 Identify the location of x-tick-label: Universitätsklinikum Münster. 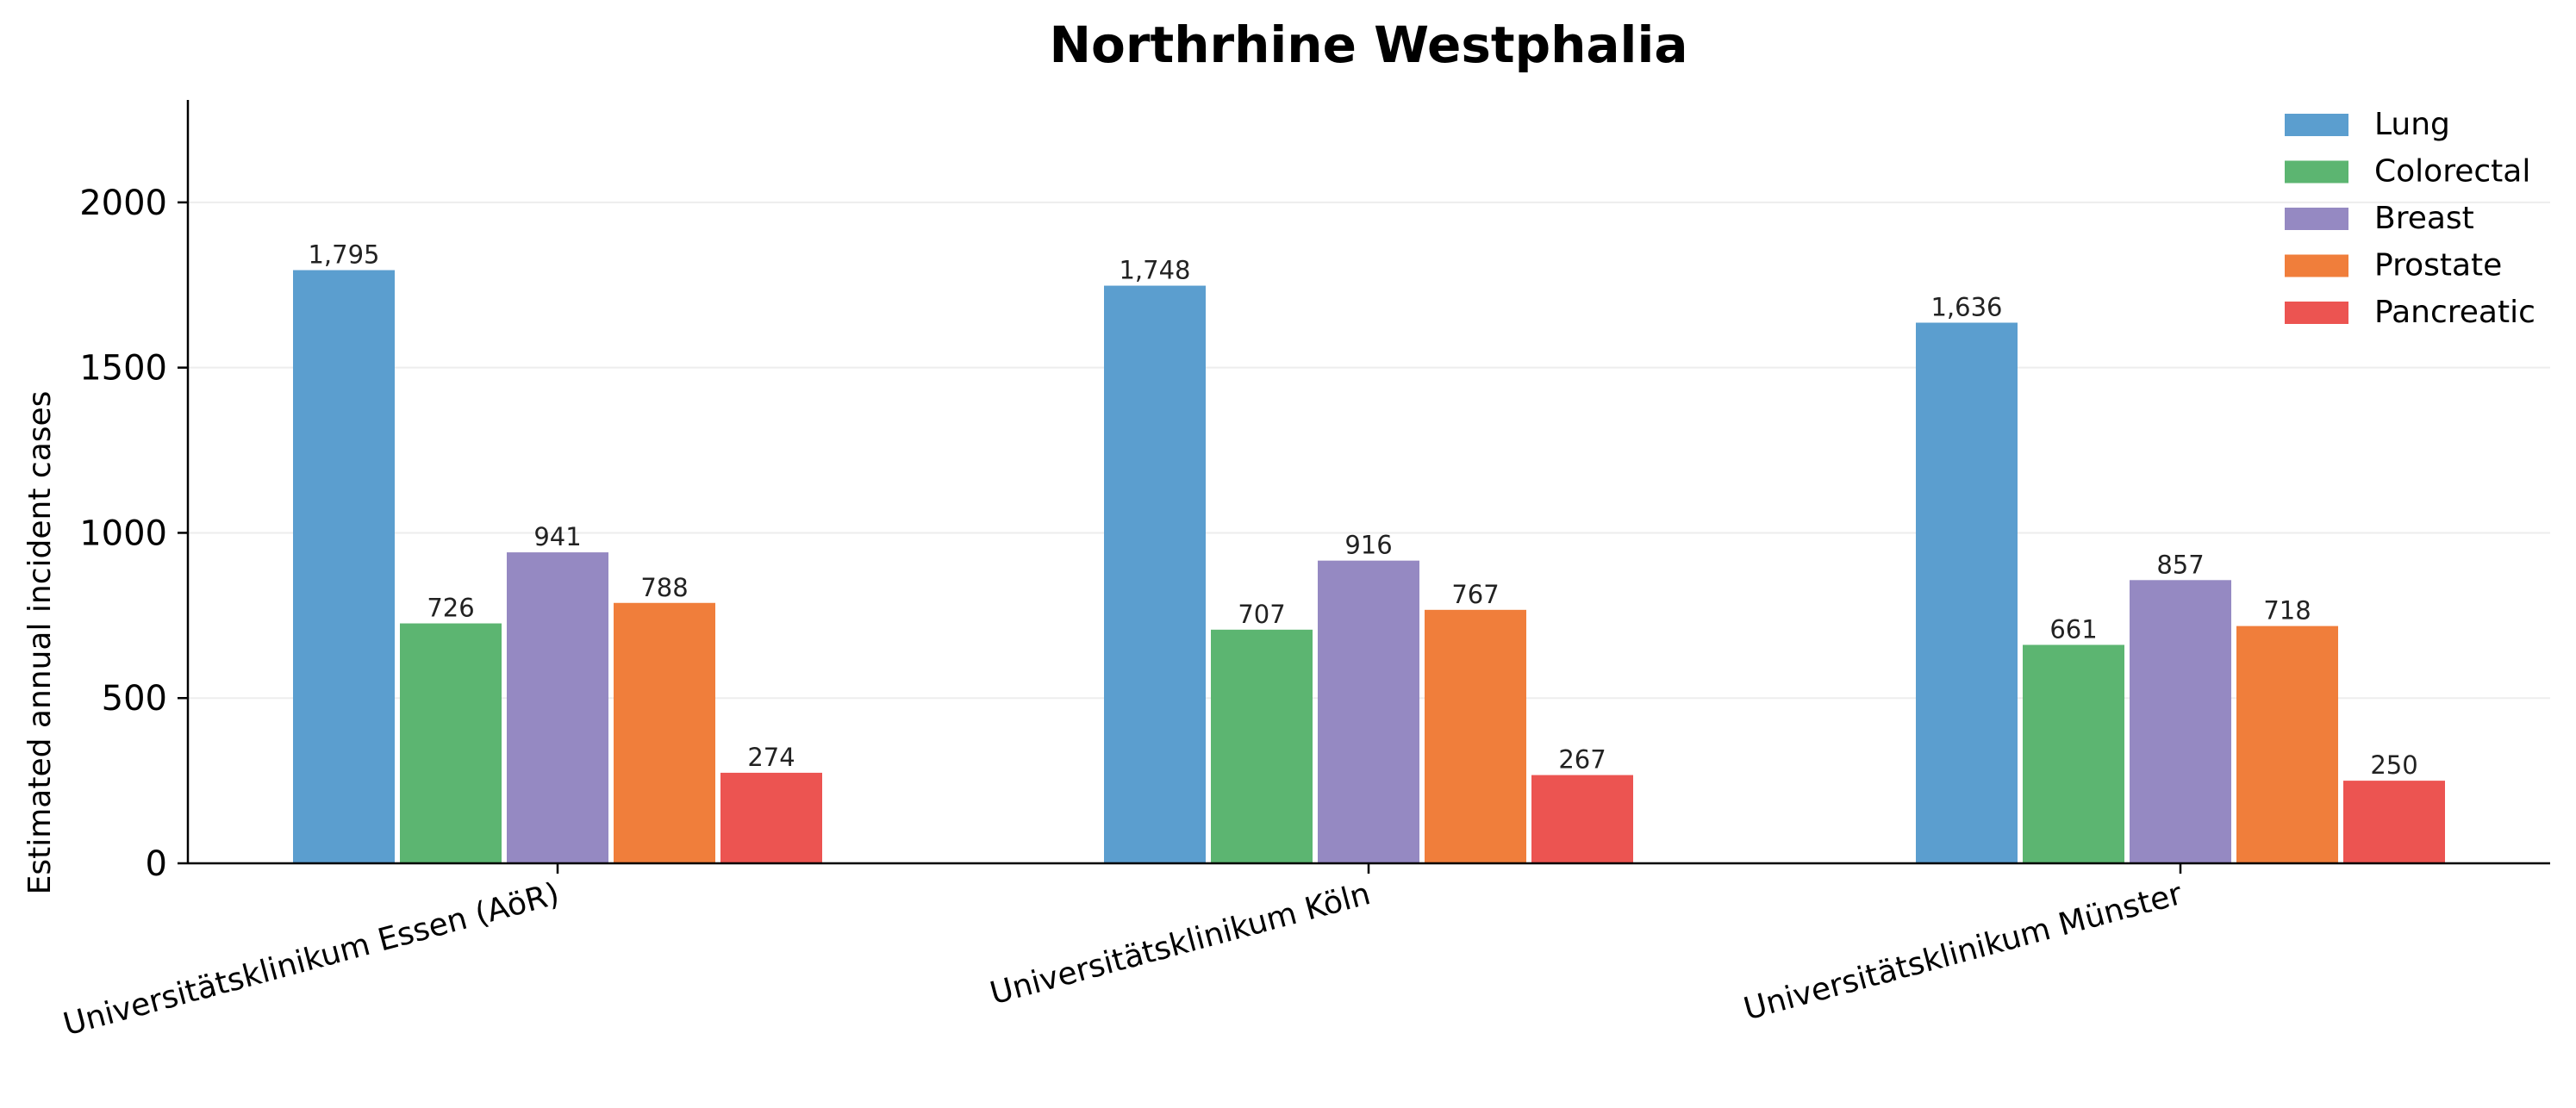
(1963, 952).